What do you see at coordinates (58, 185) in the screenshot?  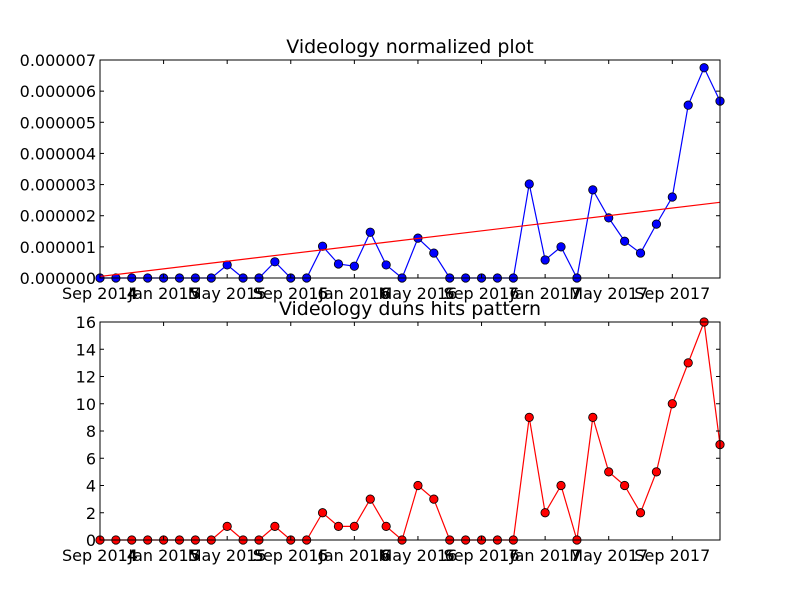 I see `normalized-y-tick-label: 0.000003` at bounding box center [58, 185].